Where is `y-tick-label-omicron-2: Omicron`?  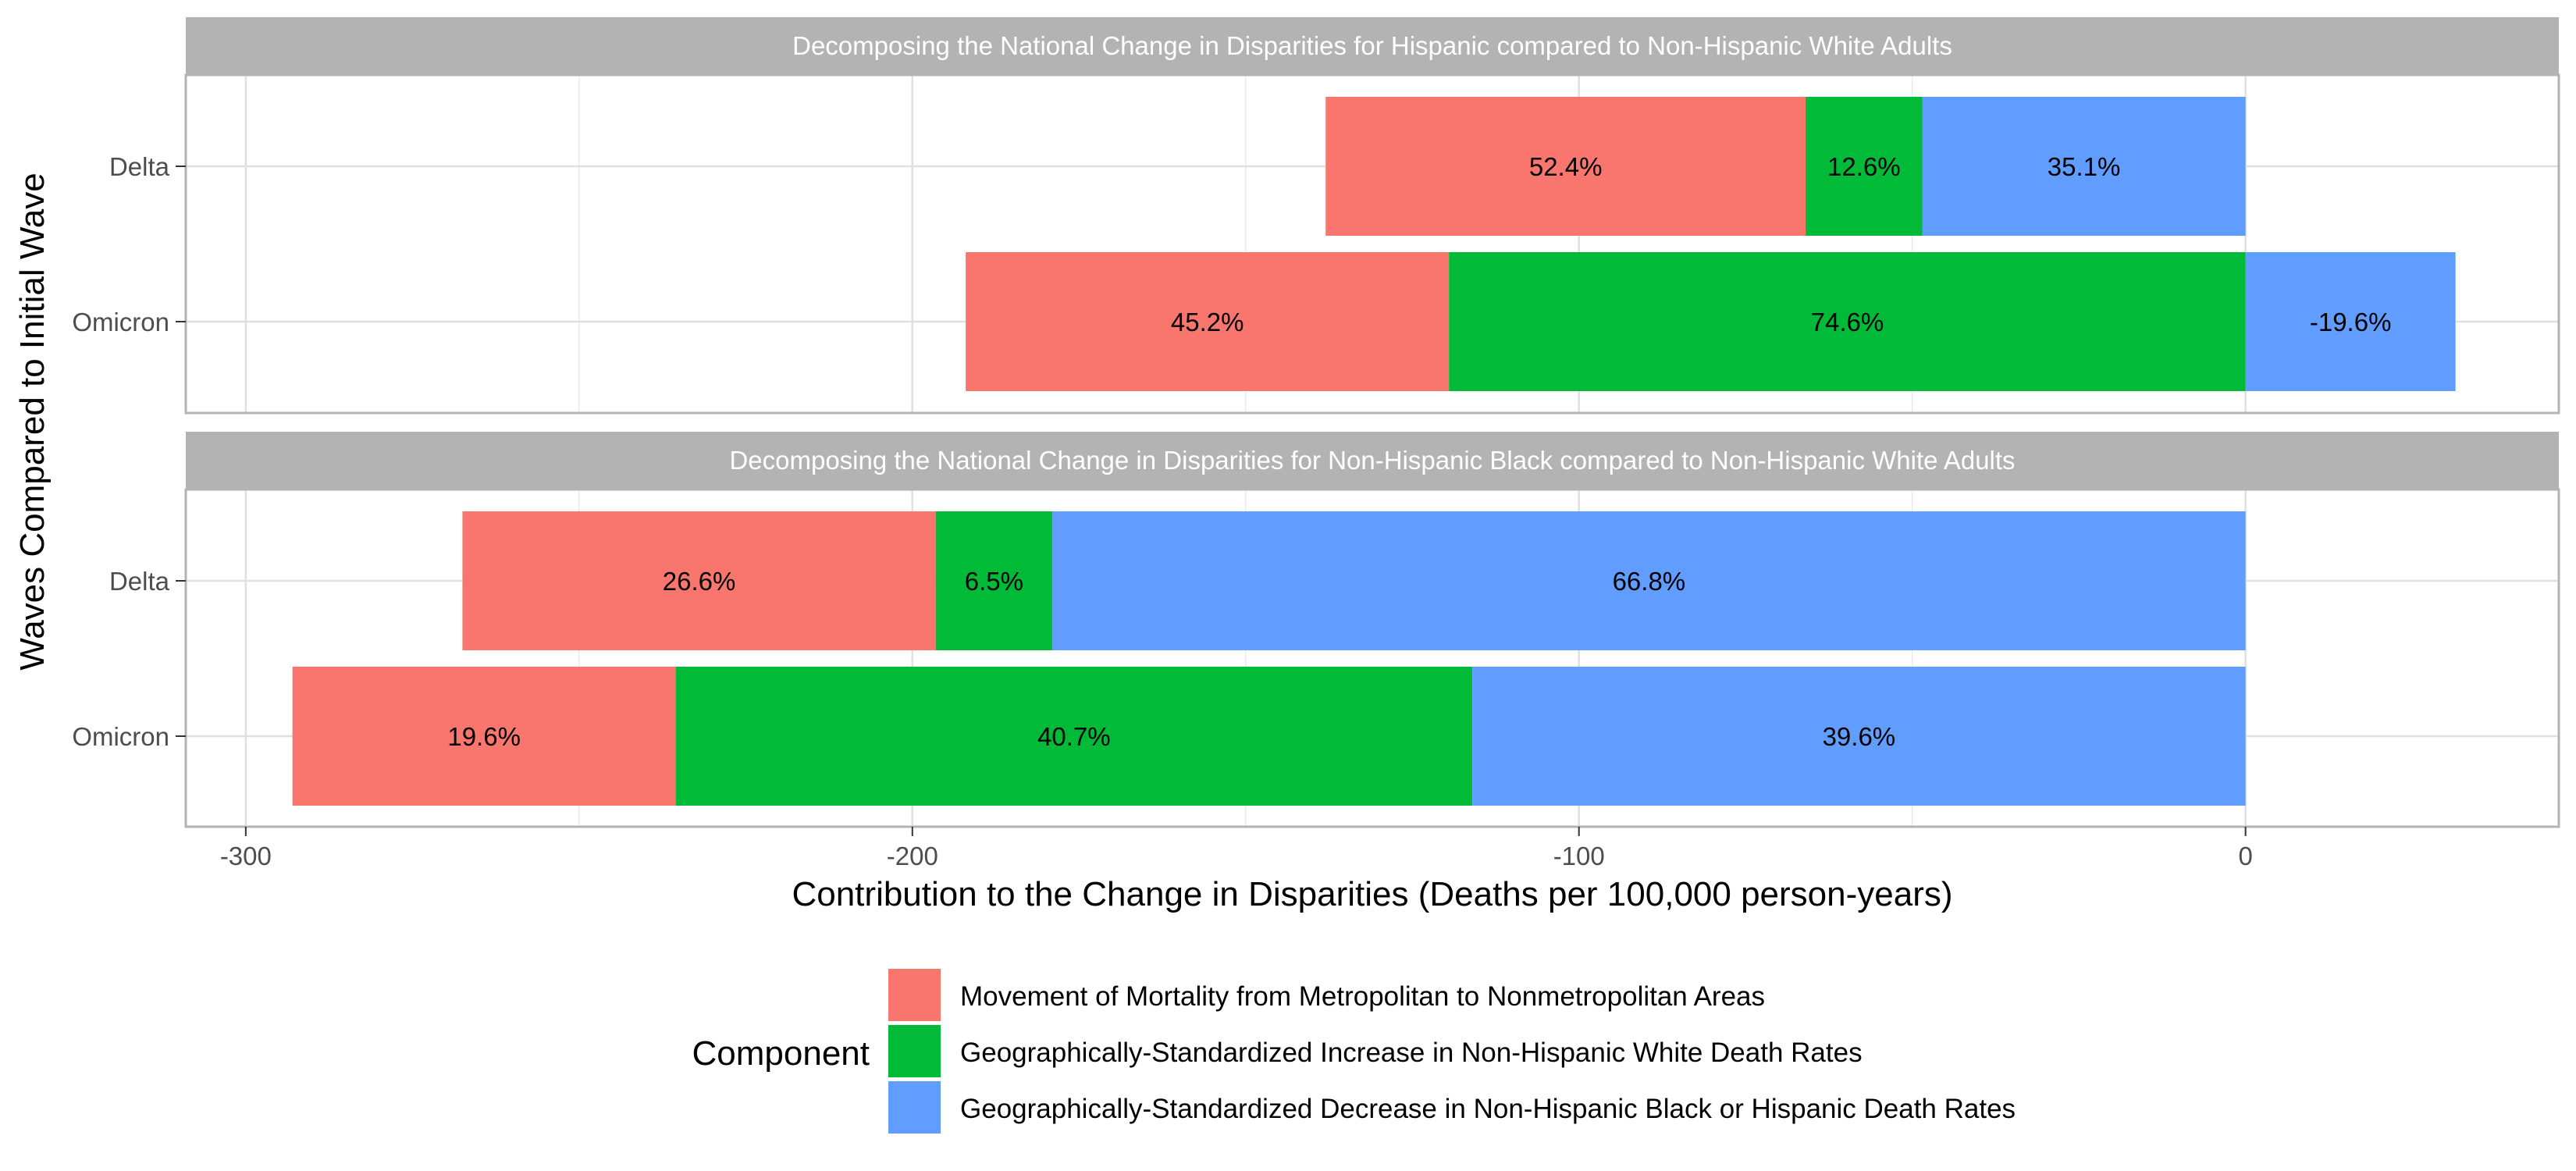
y-tick-label-omicron-2: Omicron is located at coordinates (120, 736).